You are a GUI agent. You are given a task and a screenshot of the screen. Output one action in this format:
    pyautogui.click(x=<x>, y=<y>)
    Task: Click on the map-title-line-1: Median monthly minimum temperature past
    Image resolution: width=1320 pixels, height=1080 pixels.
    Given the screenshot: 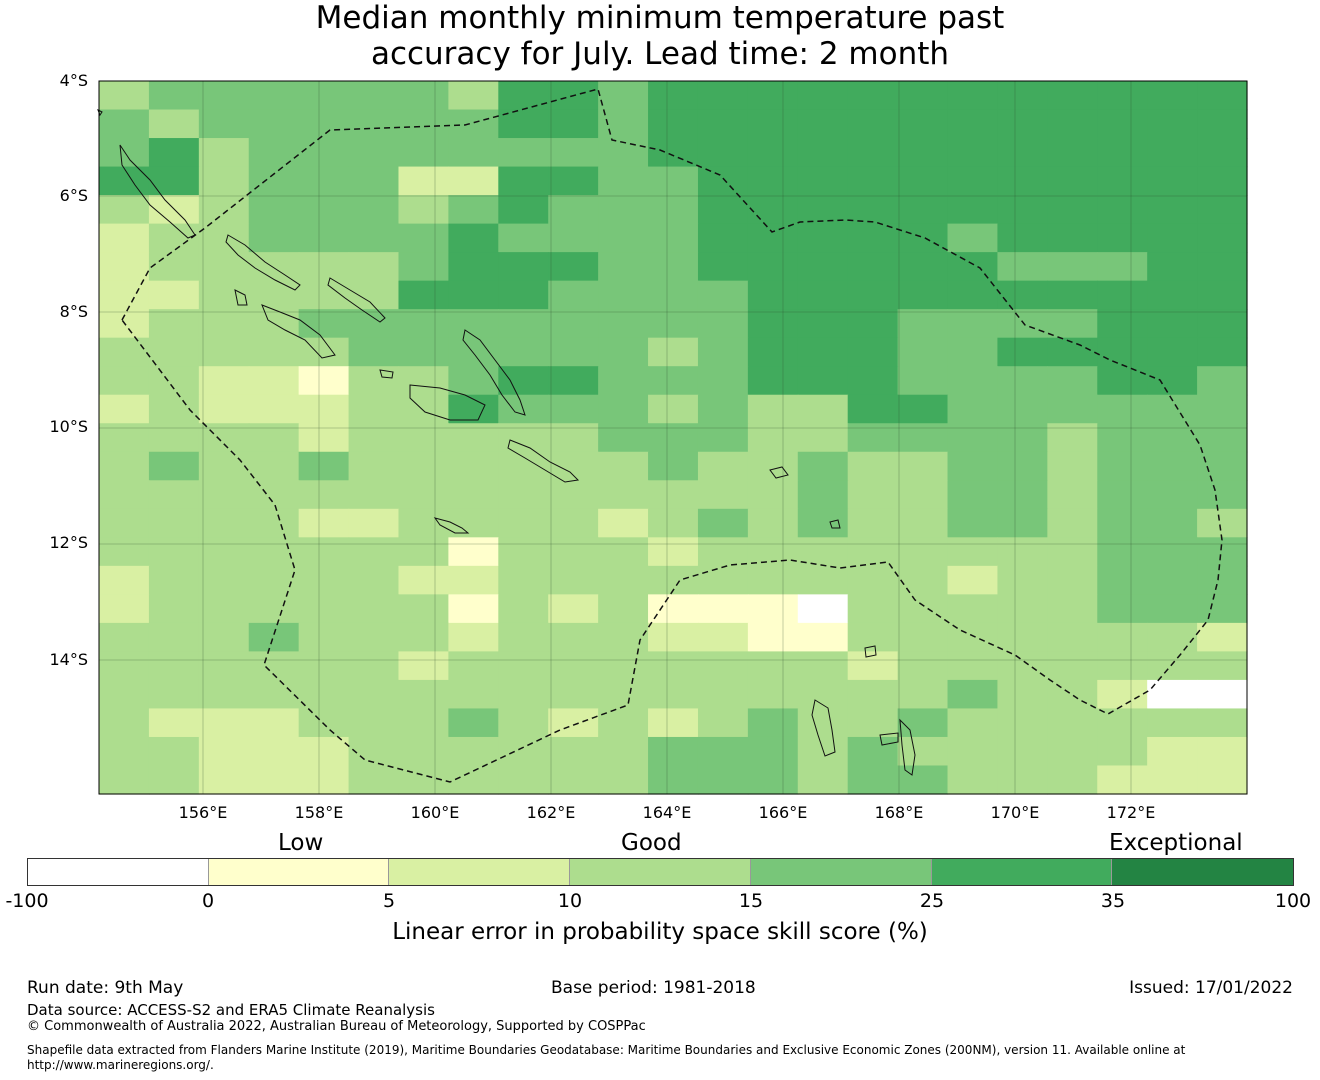 What is the action you would take?
    pyautogui.click(x=660, y=18)
    